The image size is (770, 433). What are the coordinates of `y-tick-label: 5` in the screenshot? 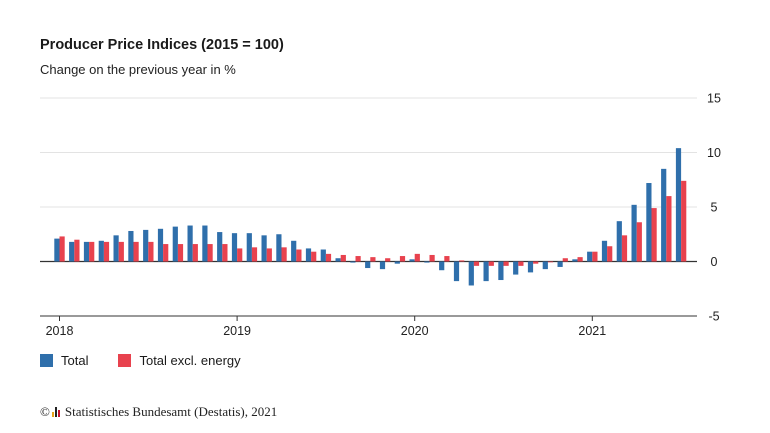 It's located at (714, 208).